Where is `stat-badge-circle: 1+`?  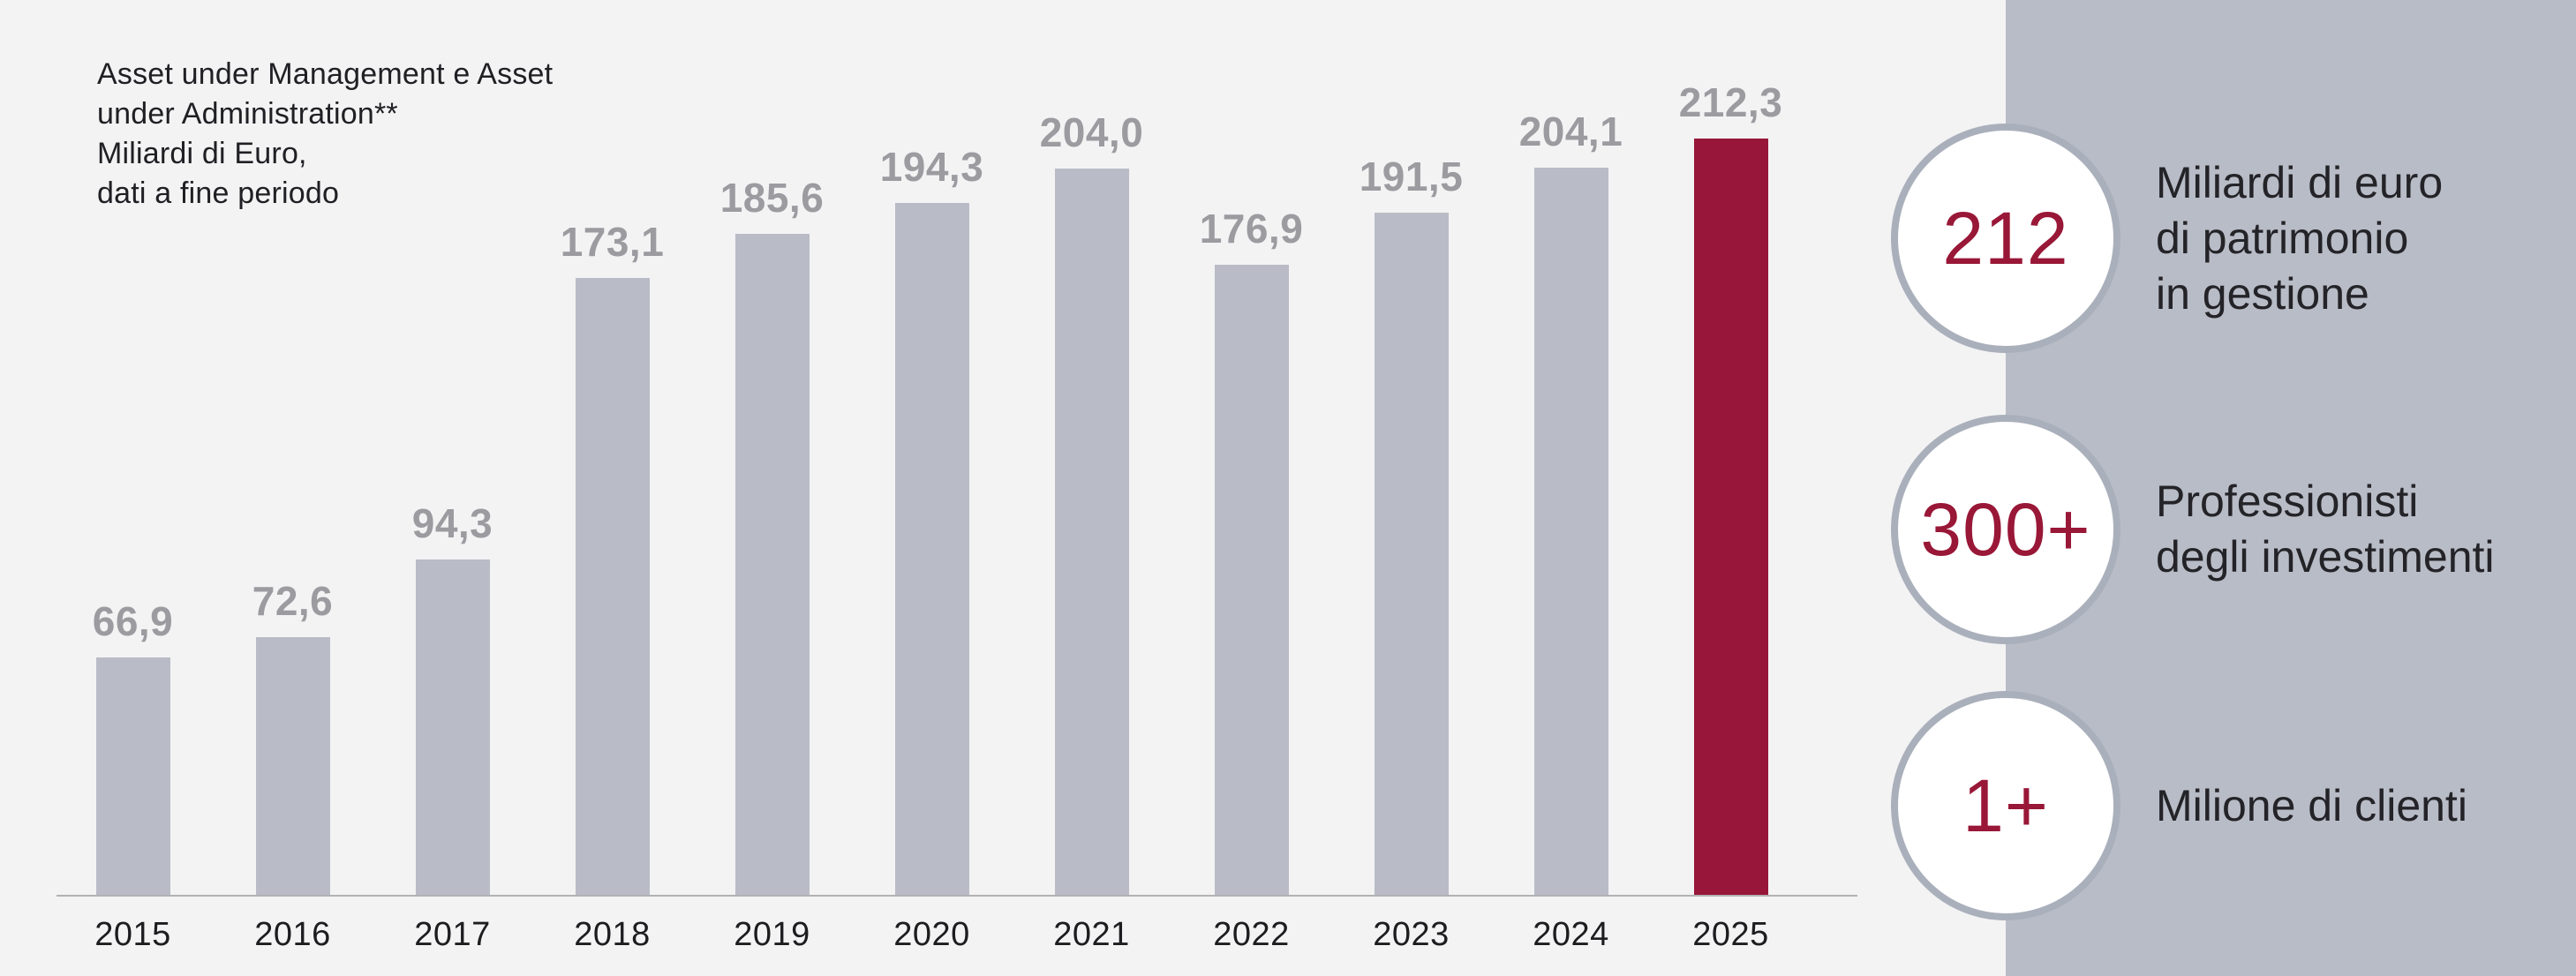
stat-badge-circle: 1+ is located at coordinates (2006, 805).